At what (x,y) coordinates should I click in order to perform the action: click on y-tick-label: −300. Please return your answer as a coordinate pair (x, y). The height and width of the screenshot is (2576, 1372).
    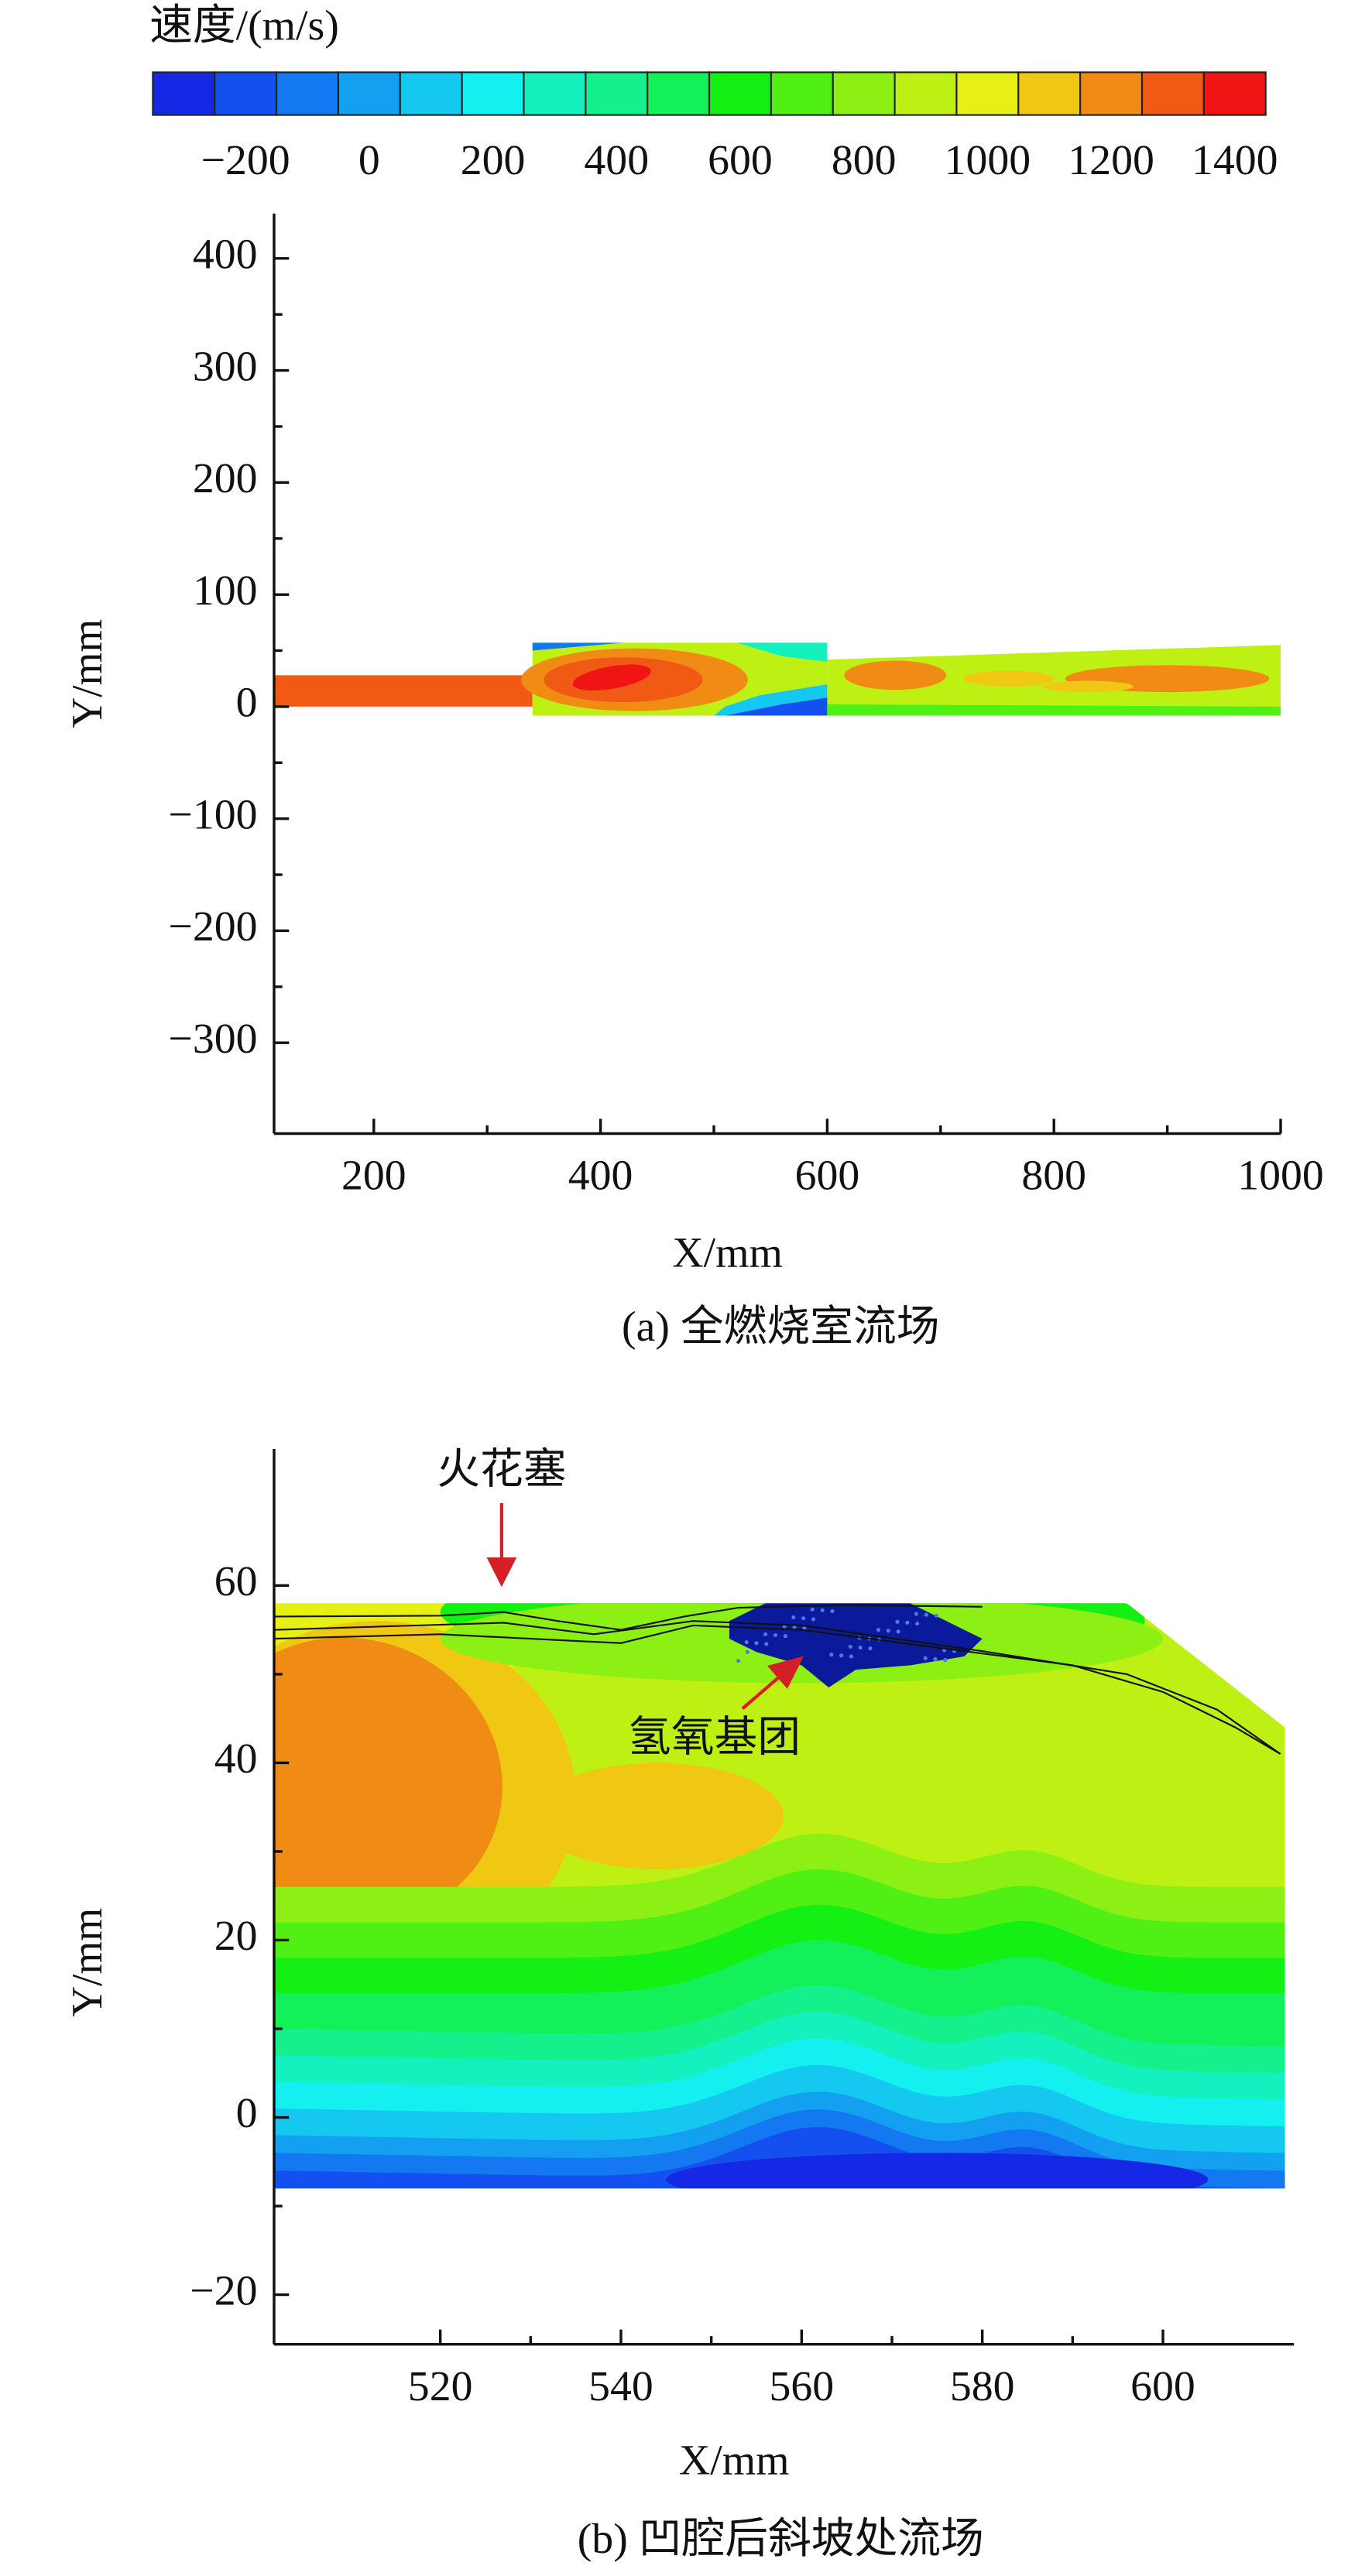
    Looking at the image, I should click on (213, 1039).